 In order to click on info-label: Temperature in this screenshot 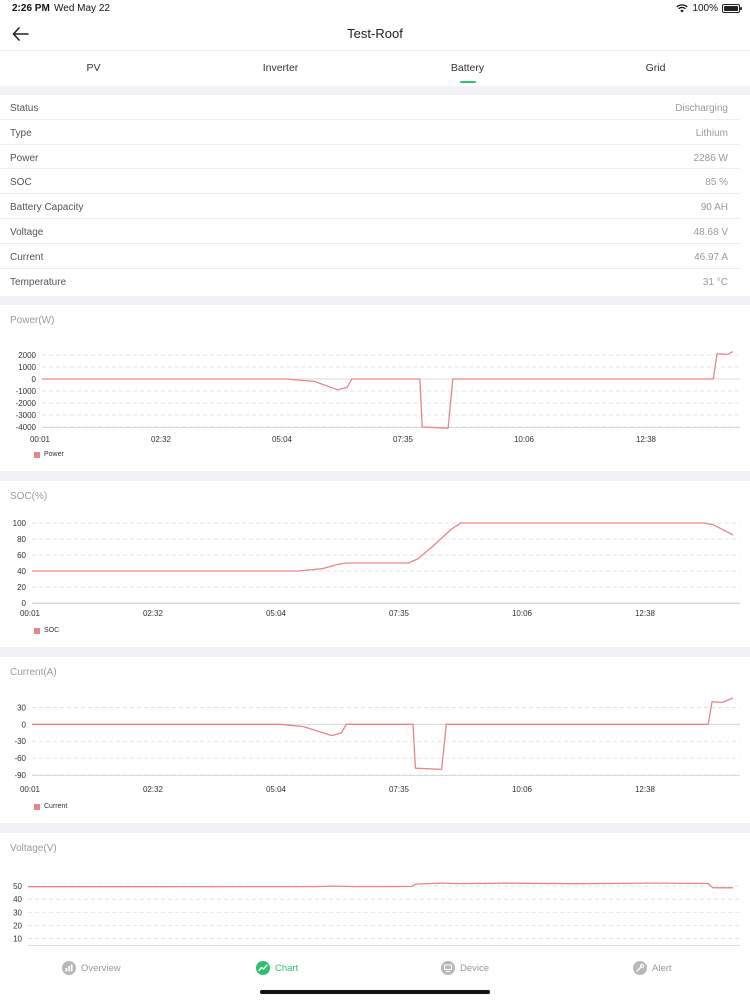, I will do `click(38, 282)`.